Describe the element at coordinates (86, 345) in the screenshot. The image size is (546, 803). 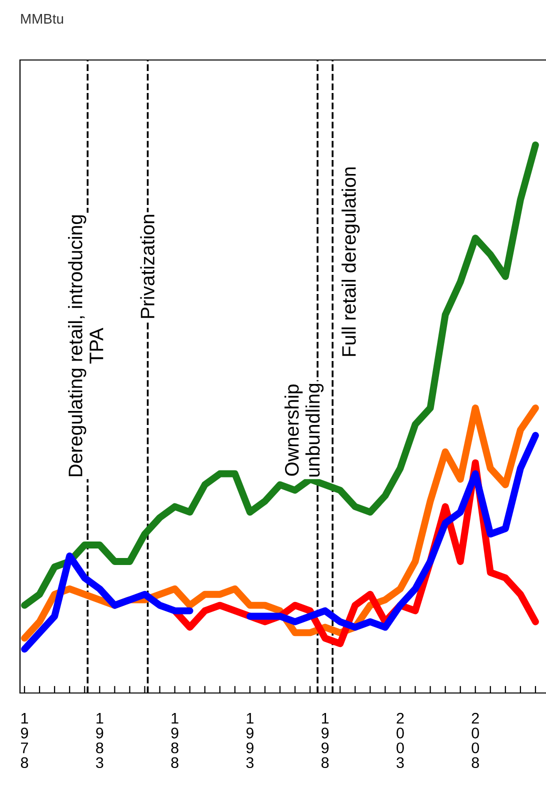
I see `ref-line-label: Deregulating retail, introducing TPA` at that location.